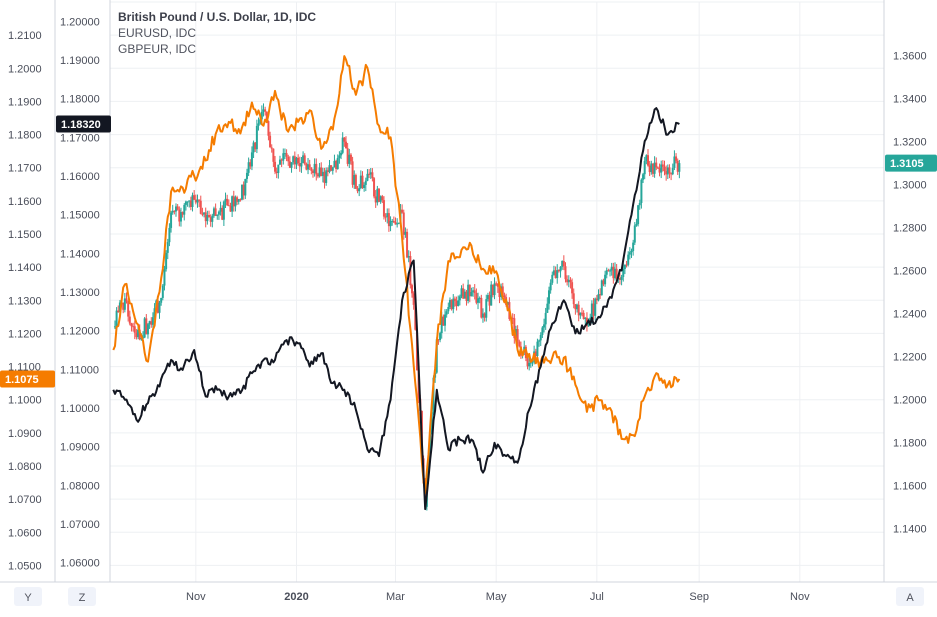 Image resolution: width=937 pixels, height=617 pixels. Describe the element at coordinates (80, 22) in the screenshot. I see `left-inner-tick: 1.20000` at that location.